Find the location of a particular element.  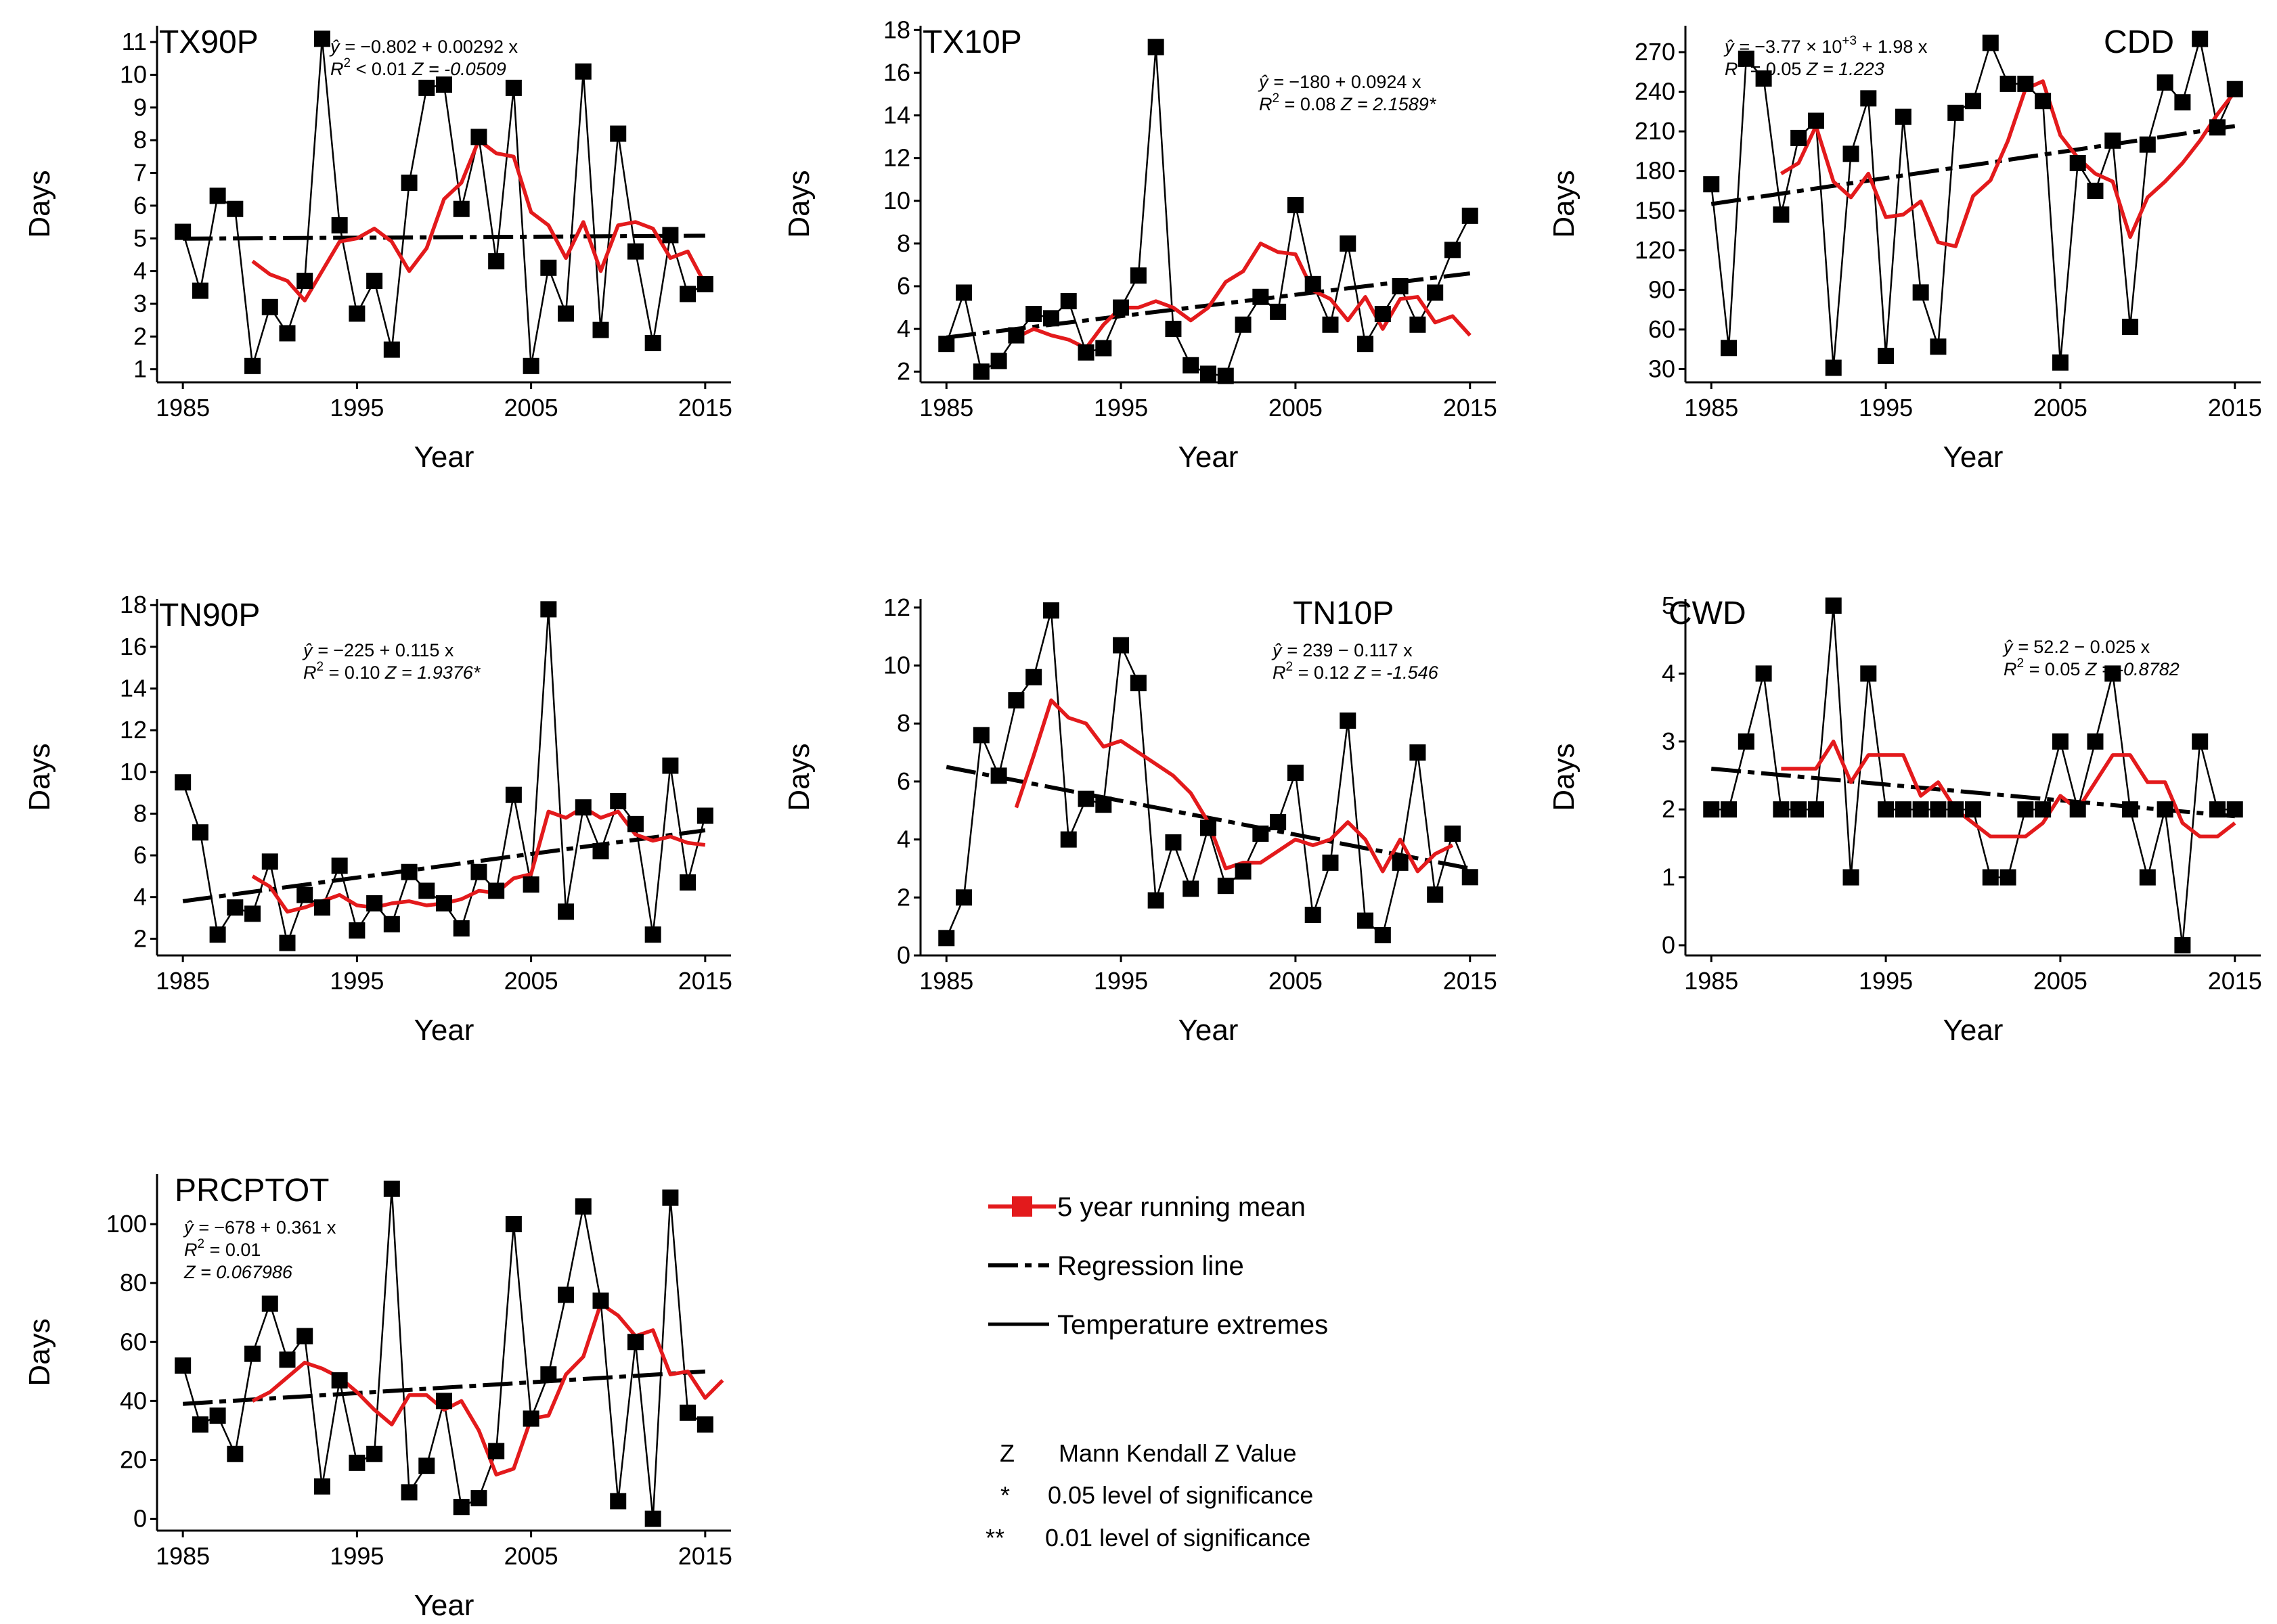

r-squared-symbol: R is located at coordinates (310, 672).